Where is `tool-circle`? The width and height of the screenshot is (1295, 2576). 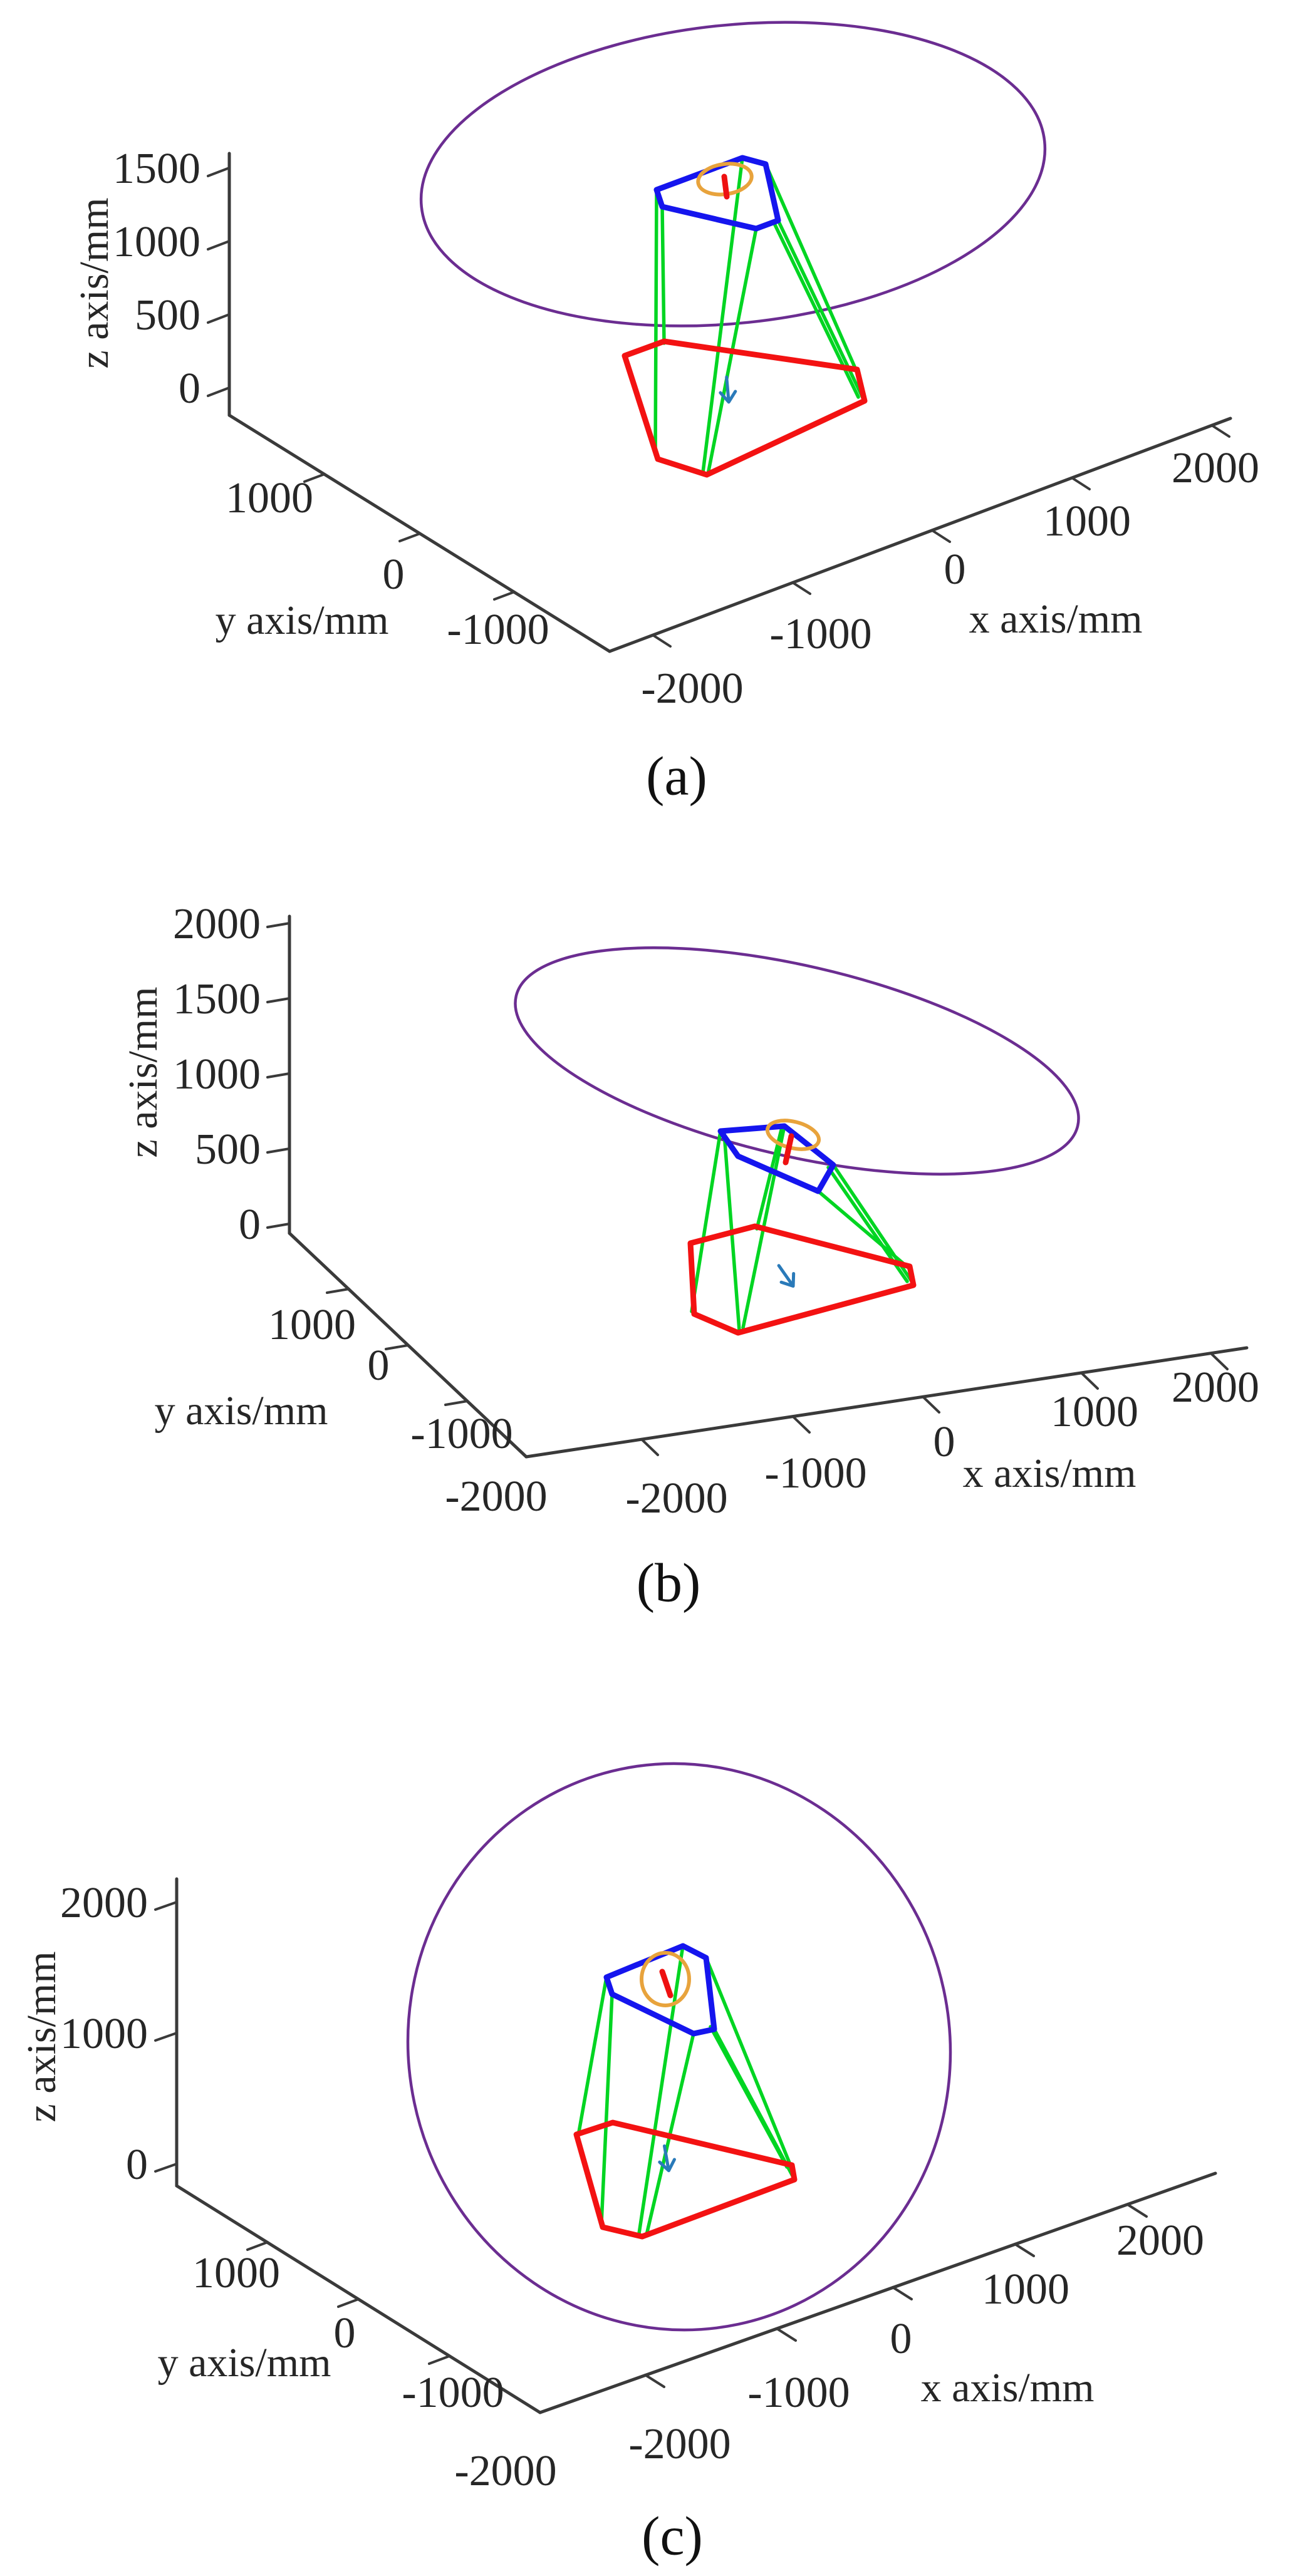 tool-circle is located at coordinates (665, 1979).